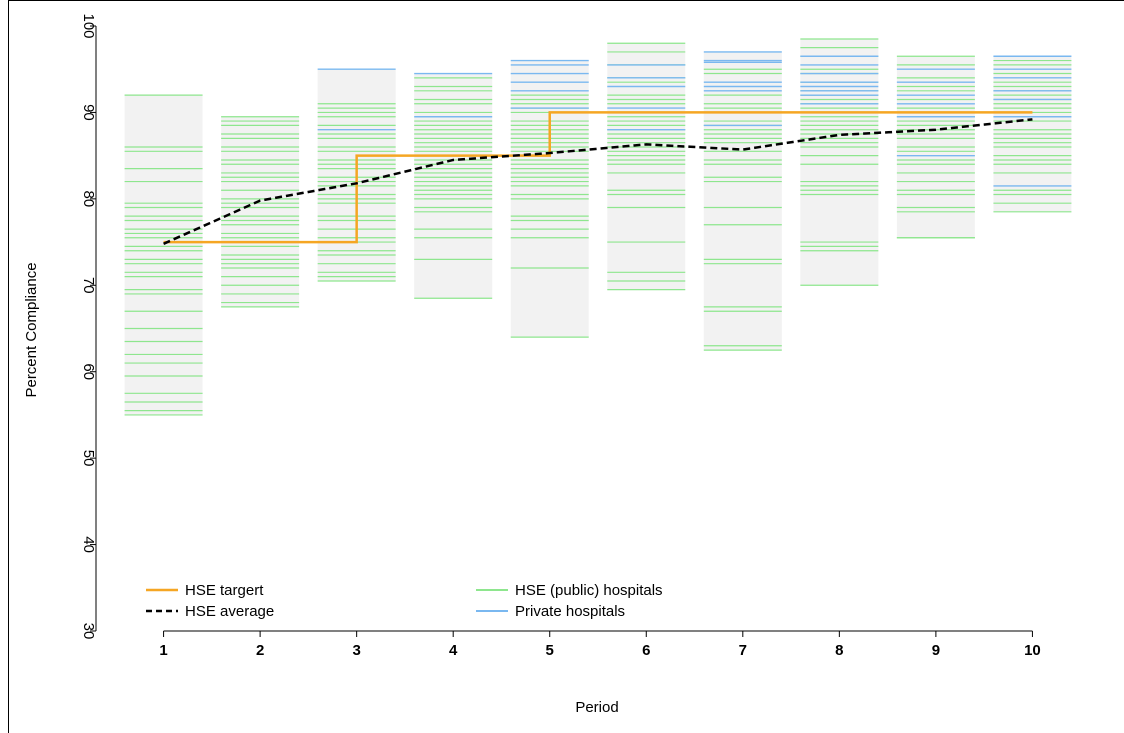 The width and height of the screenshot is (1124, 733). What do you see at coordinates (743, 650) in the screenshot?
I see `x-tick-label-7: 7` at bounding box center [743, 650].